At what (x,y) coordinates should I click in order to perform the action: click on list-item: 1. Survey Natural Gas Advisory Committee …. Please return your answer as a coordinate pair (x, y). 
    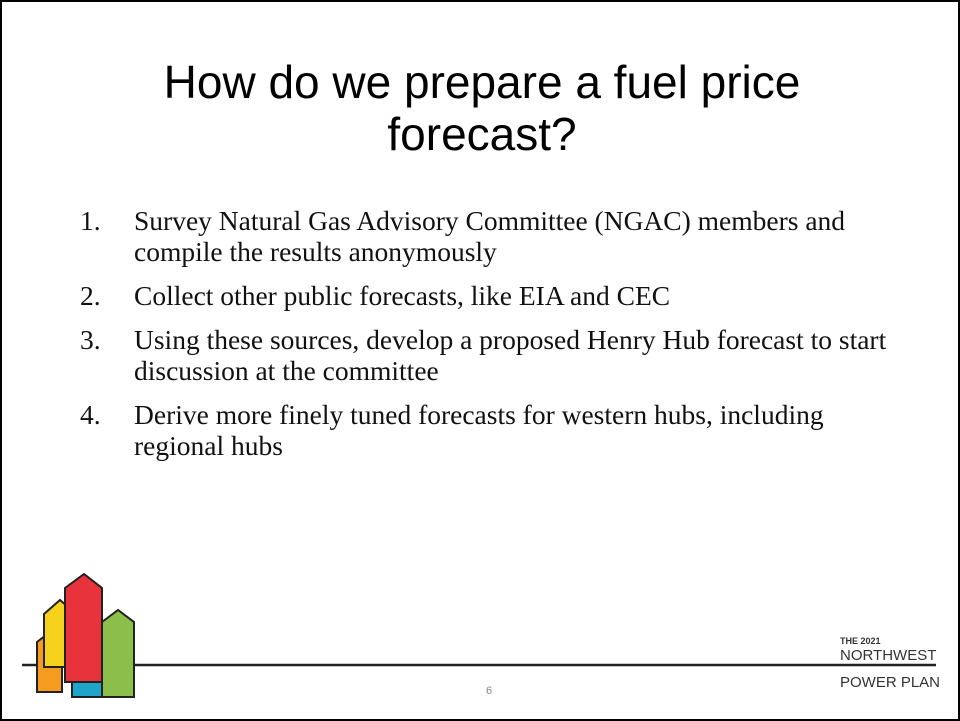
    Looking at the image, I should click on (495, 236).